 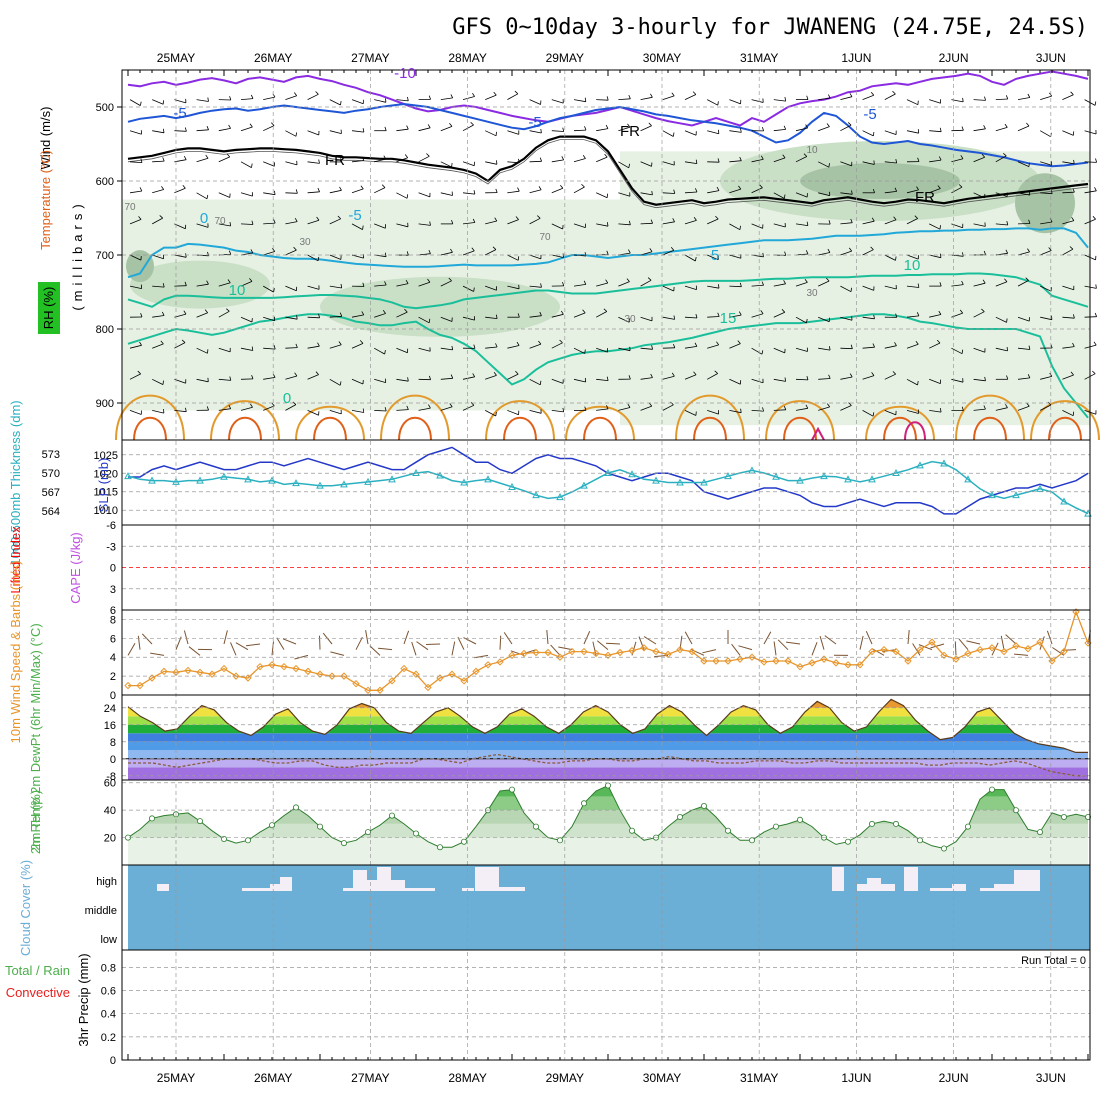 I want to click on temperature-band, so click(x=608, y=773).